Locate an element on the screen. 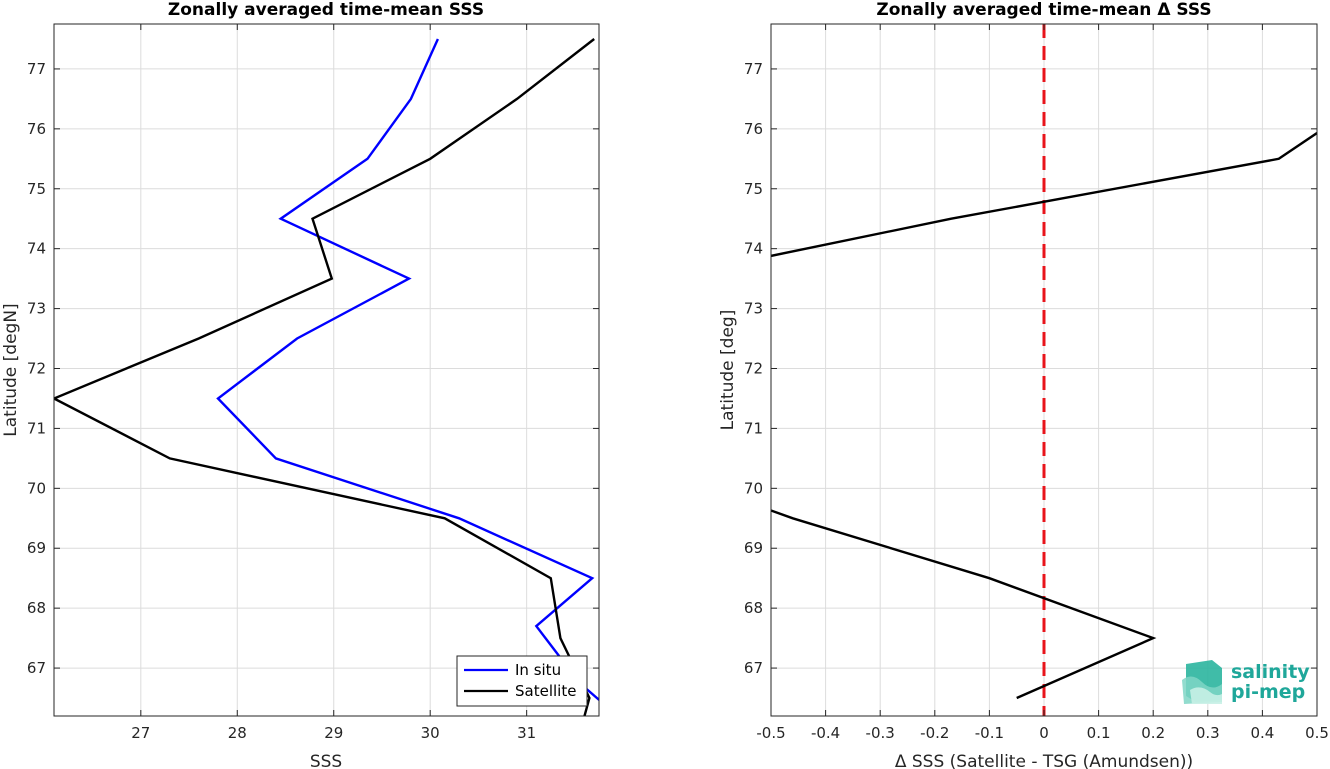 Image resolution: width=1330 pixels, height=769 pixels. delta-ytick-label: 67 is located at coordinates (753, 668).